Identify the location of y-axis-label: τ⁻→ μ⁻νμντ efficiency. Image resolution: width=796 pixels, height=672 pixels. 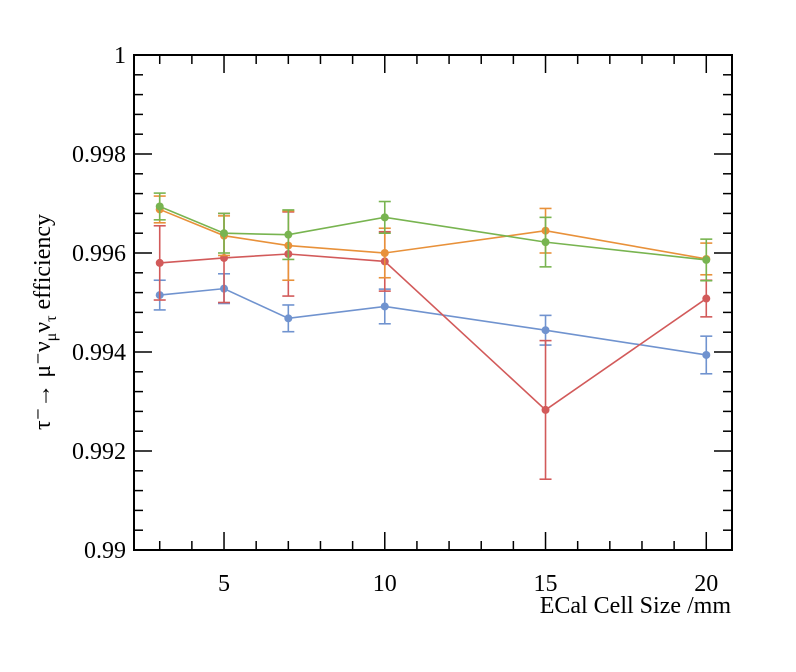
(45, 322).